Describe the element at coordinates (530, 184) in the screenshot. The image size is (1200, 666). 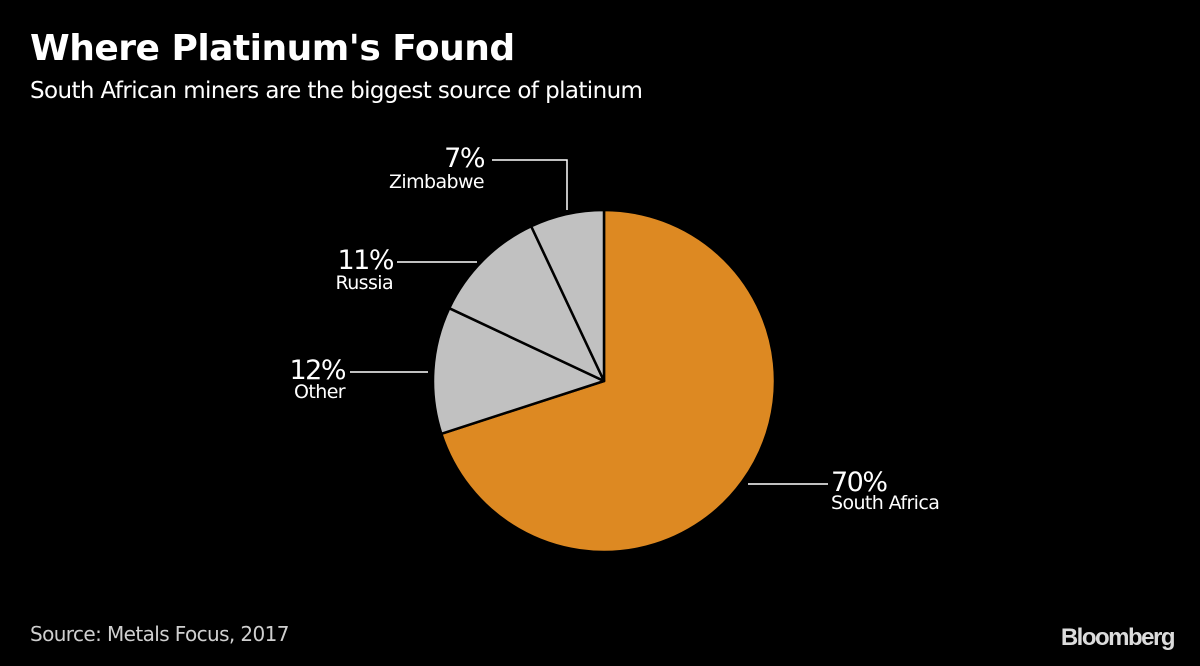
I see `leader-line-zimbabwe` at that location.